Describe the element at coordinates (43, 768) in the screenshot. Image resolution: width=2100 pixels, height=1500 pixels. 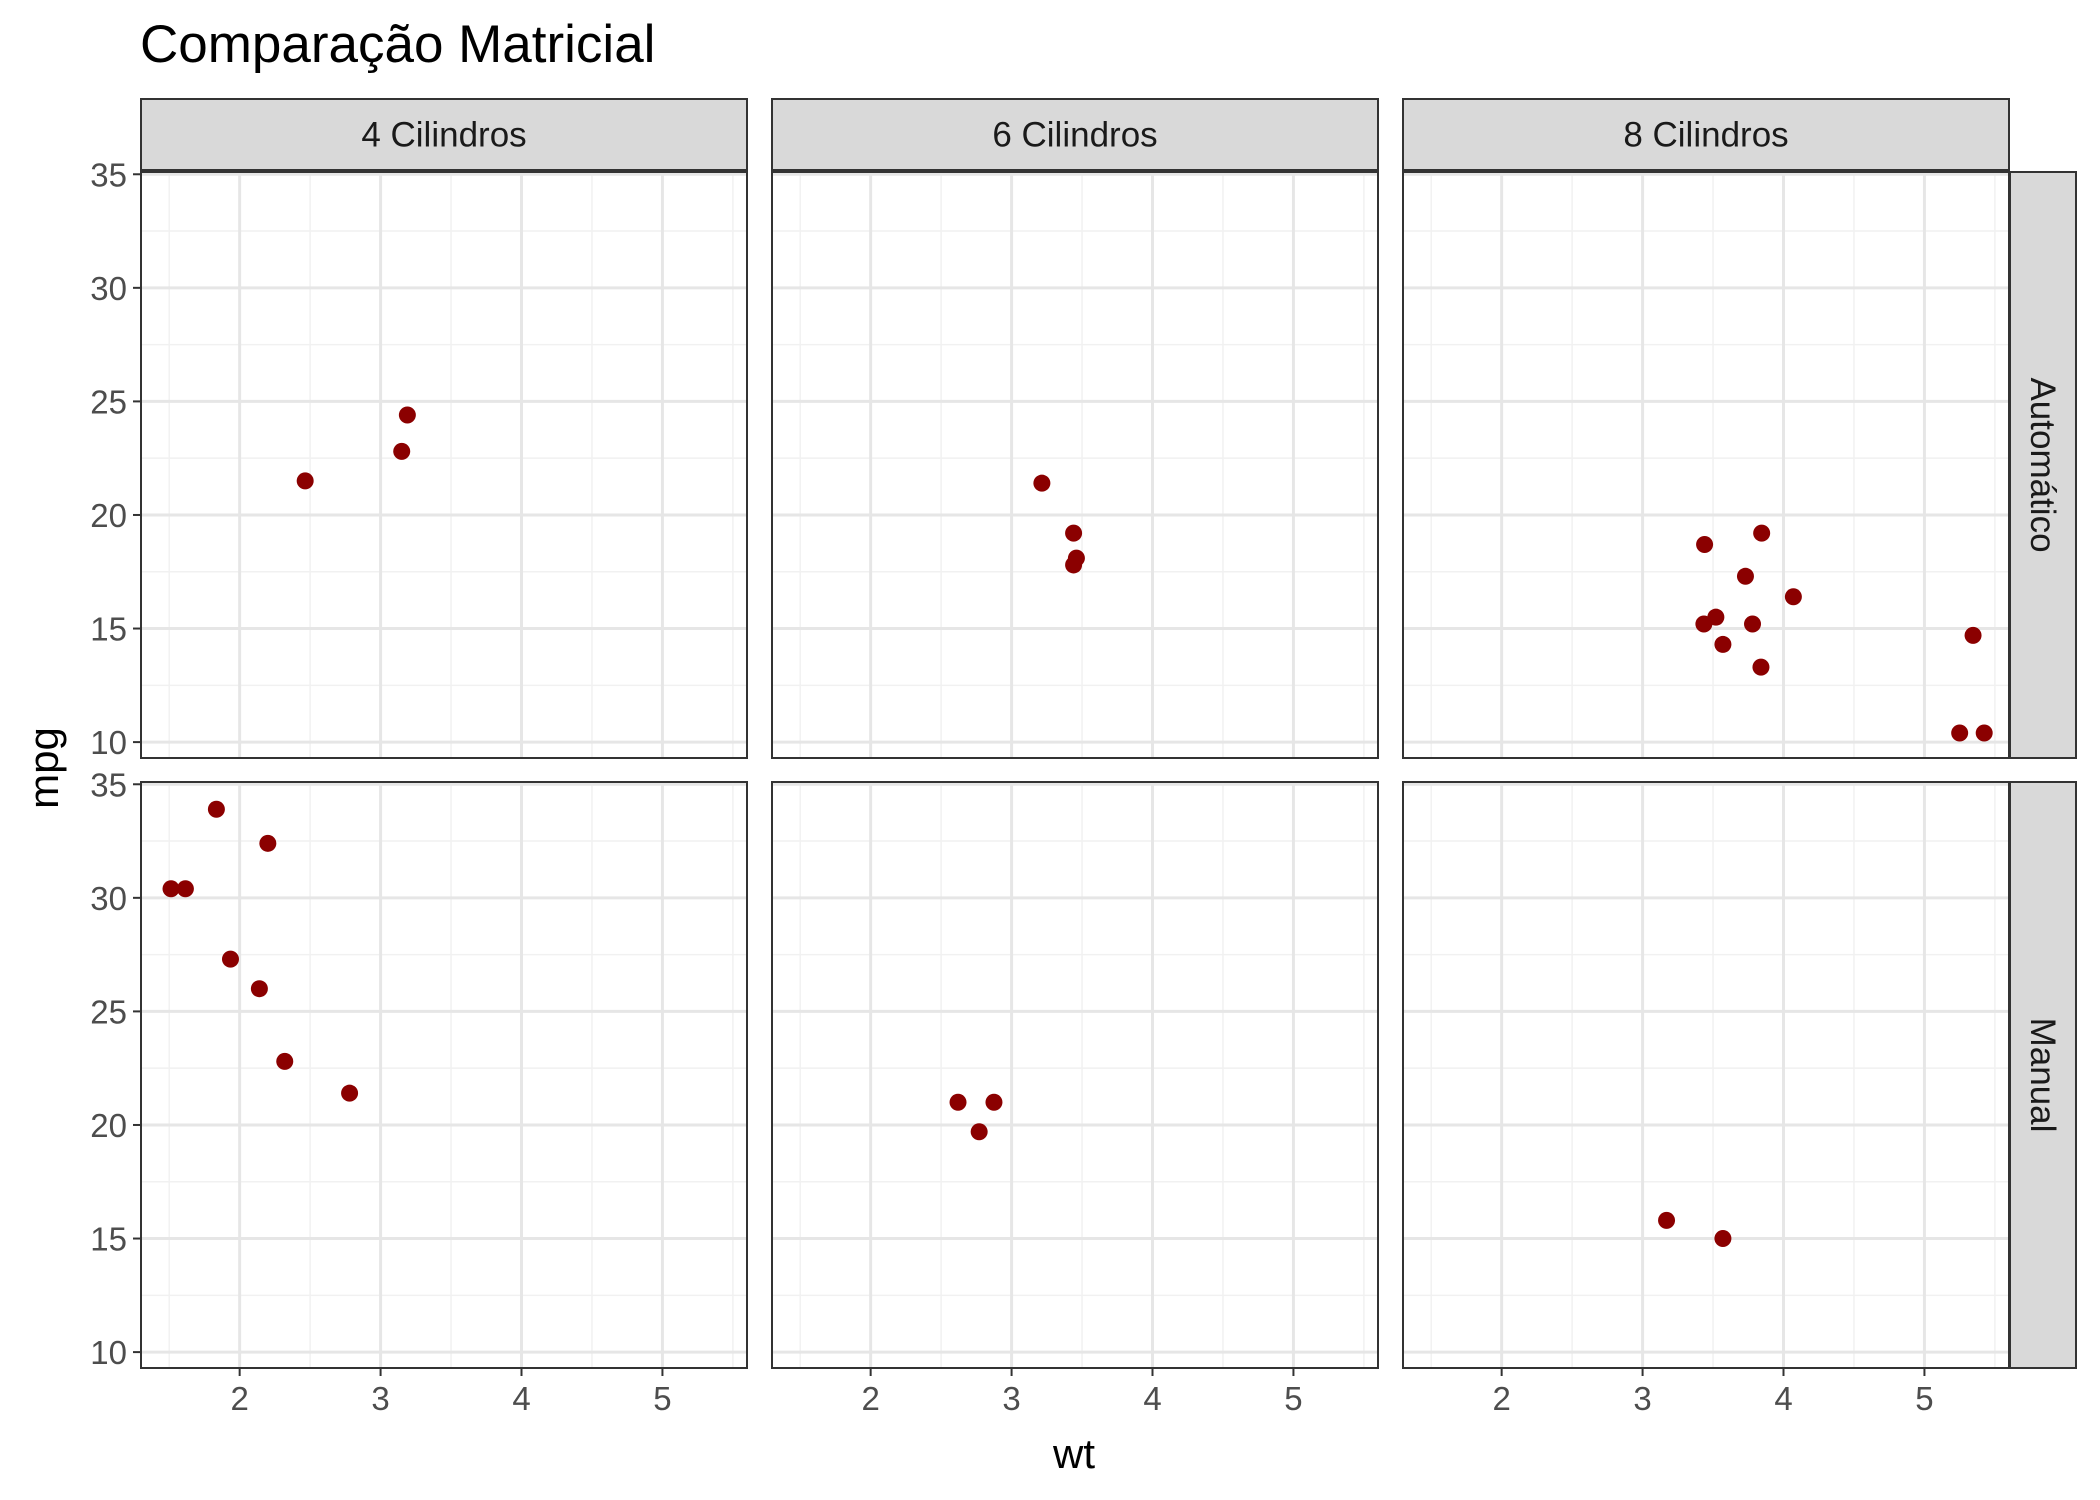
I see `y-axis-title: mpg` at that location.